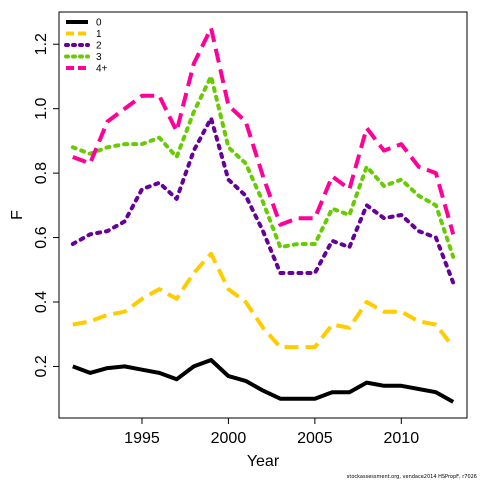  What do you see at coordinates (142, 438) in the screenshot?
I see `x-tick-label-0: 1995` at bounding box center [142, 438].